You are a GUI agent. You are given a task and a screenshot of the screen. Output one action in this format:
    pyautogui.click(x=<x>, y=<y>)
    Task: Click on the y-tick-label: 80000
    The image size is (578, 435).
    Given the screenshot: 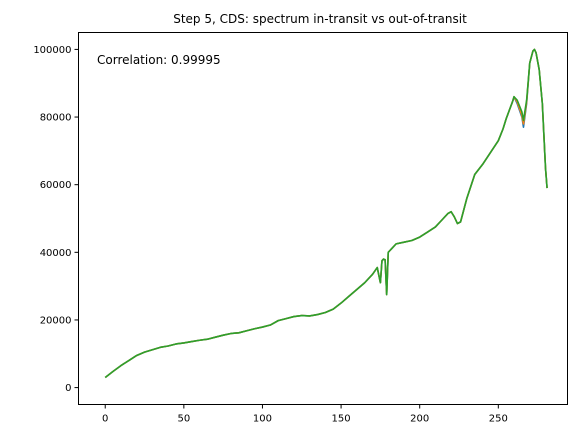 What is the action you would take?
    pyautogui.click(x=56, y=118)
    